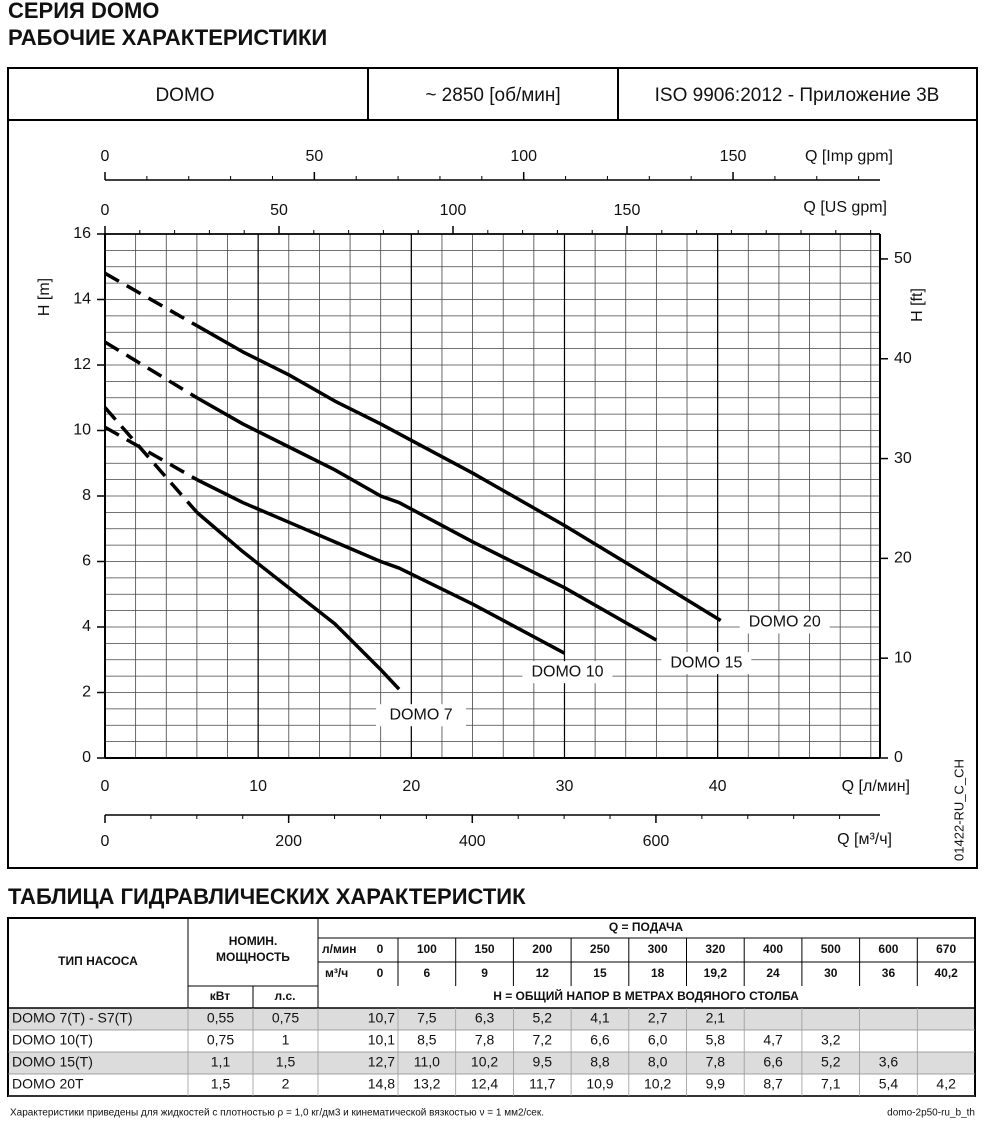 The width and height of the screenshot is (990, 1130). I want to click on unit: кВт, so click(220, 996).